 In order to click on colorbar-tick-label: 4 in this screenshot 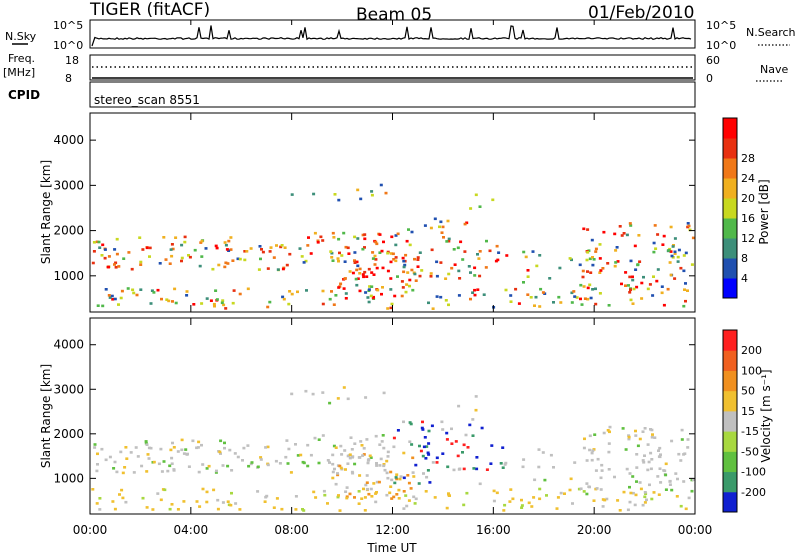, I will do `click(744, 278)`.